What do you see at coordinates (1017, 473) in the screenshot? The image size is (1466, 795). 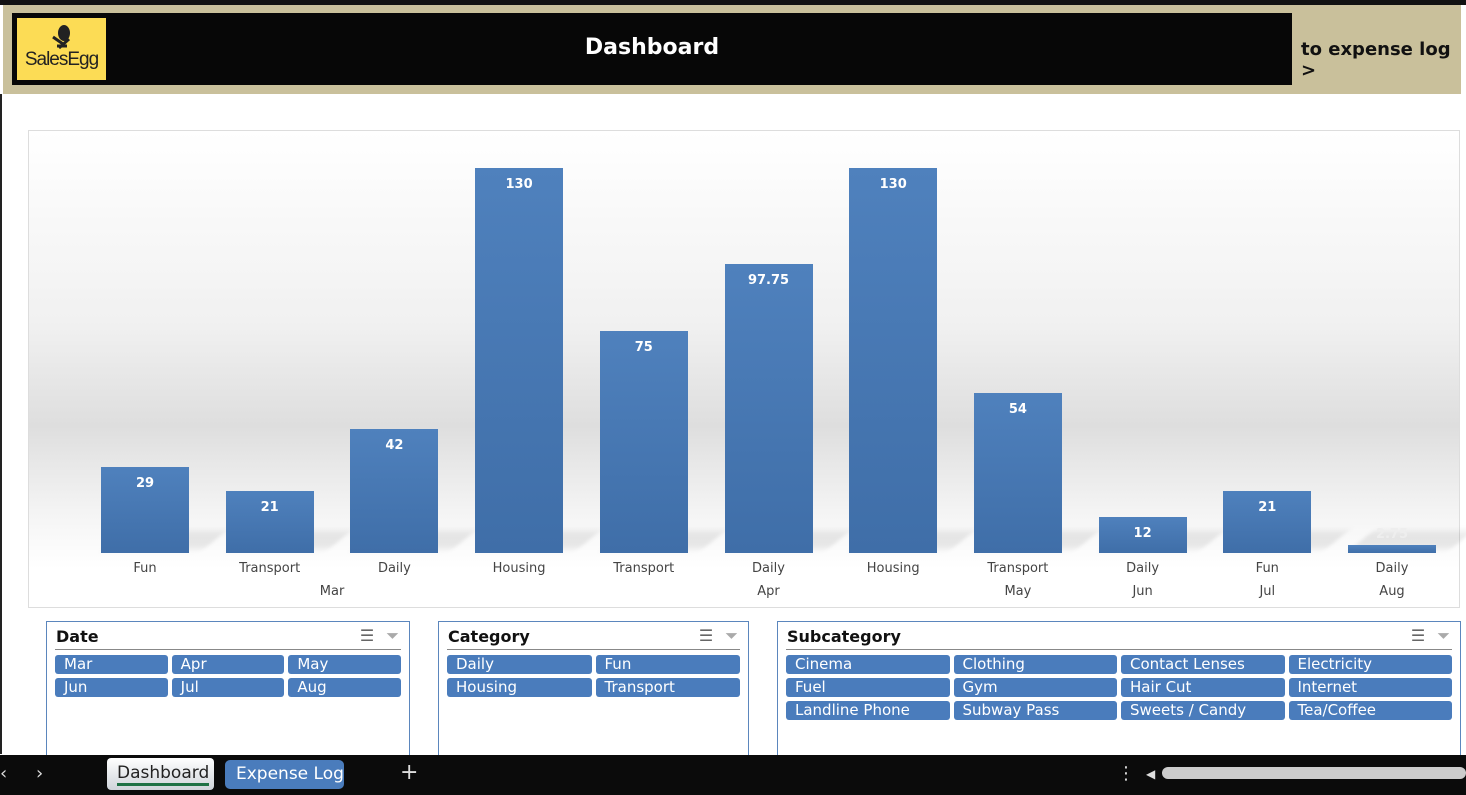 I see `chart-bar: 54` at bounding box center [1017, 473].